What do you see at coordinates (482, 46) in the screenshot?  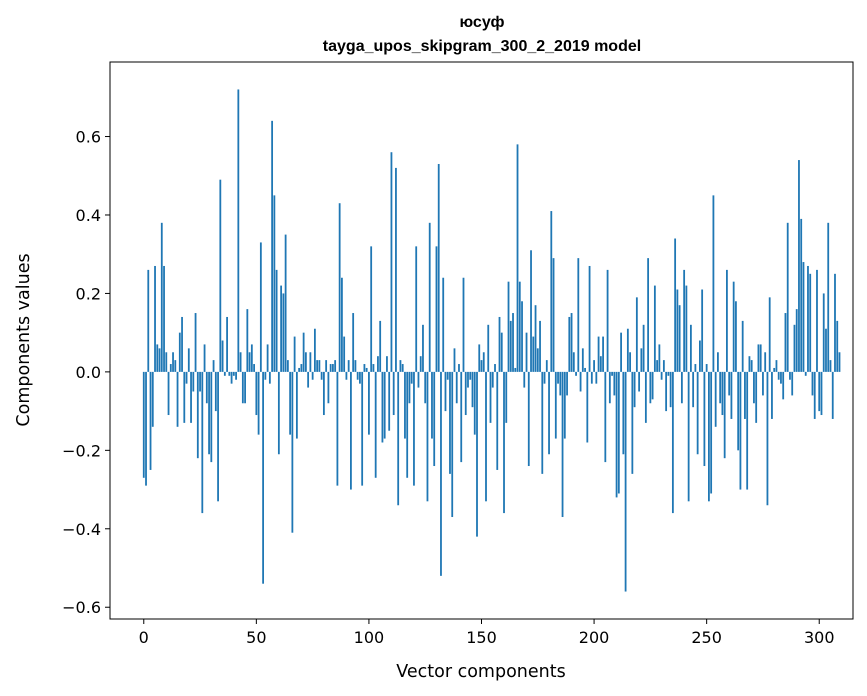 I see `chart-title-line-2: tayga_upos_skipgram_300_2_2019 model` at bounding box center [482, 46].